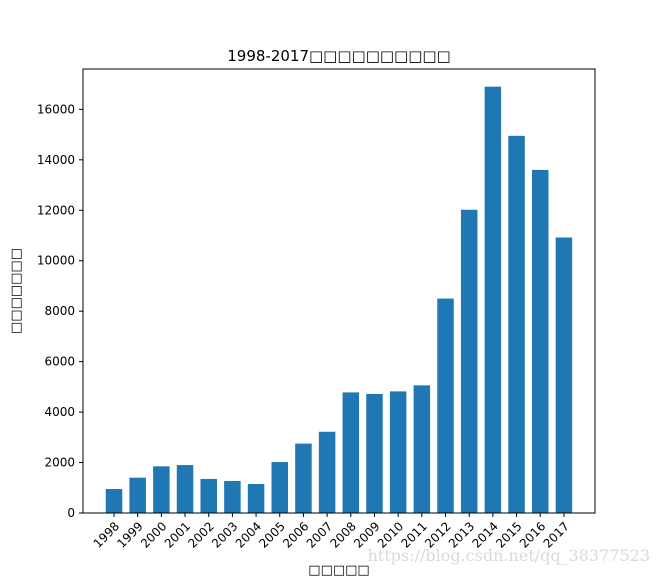  Describe the element at coordinates (445, 405) in the screenshot. I see `bar-2012` at that location.